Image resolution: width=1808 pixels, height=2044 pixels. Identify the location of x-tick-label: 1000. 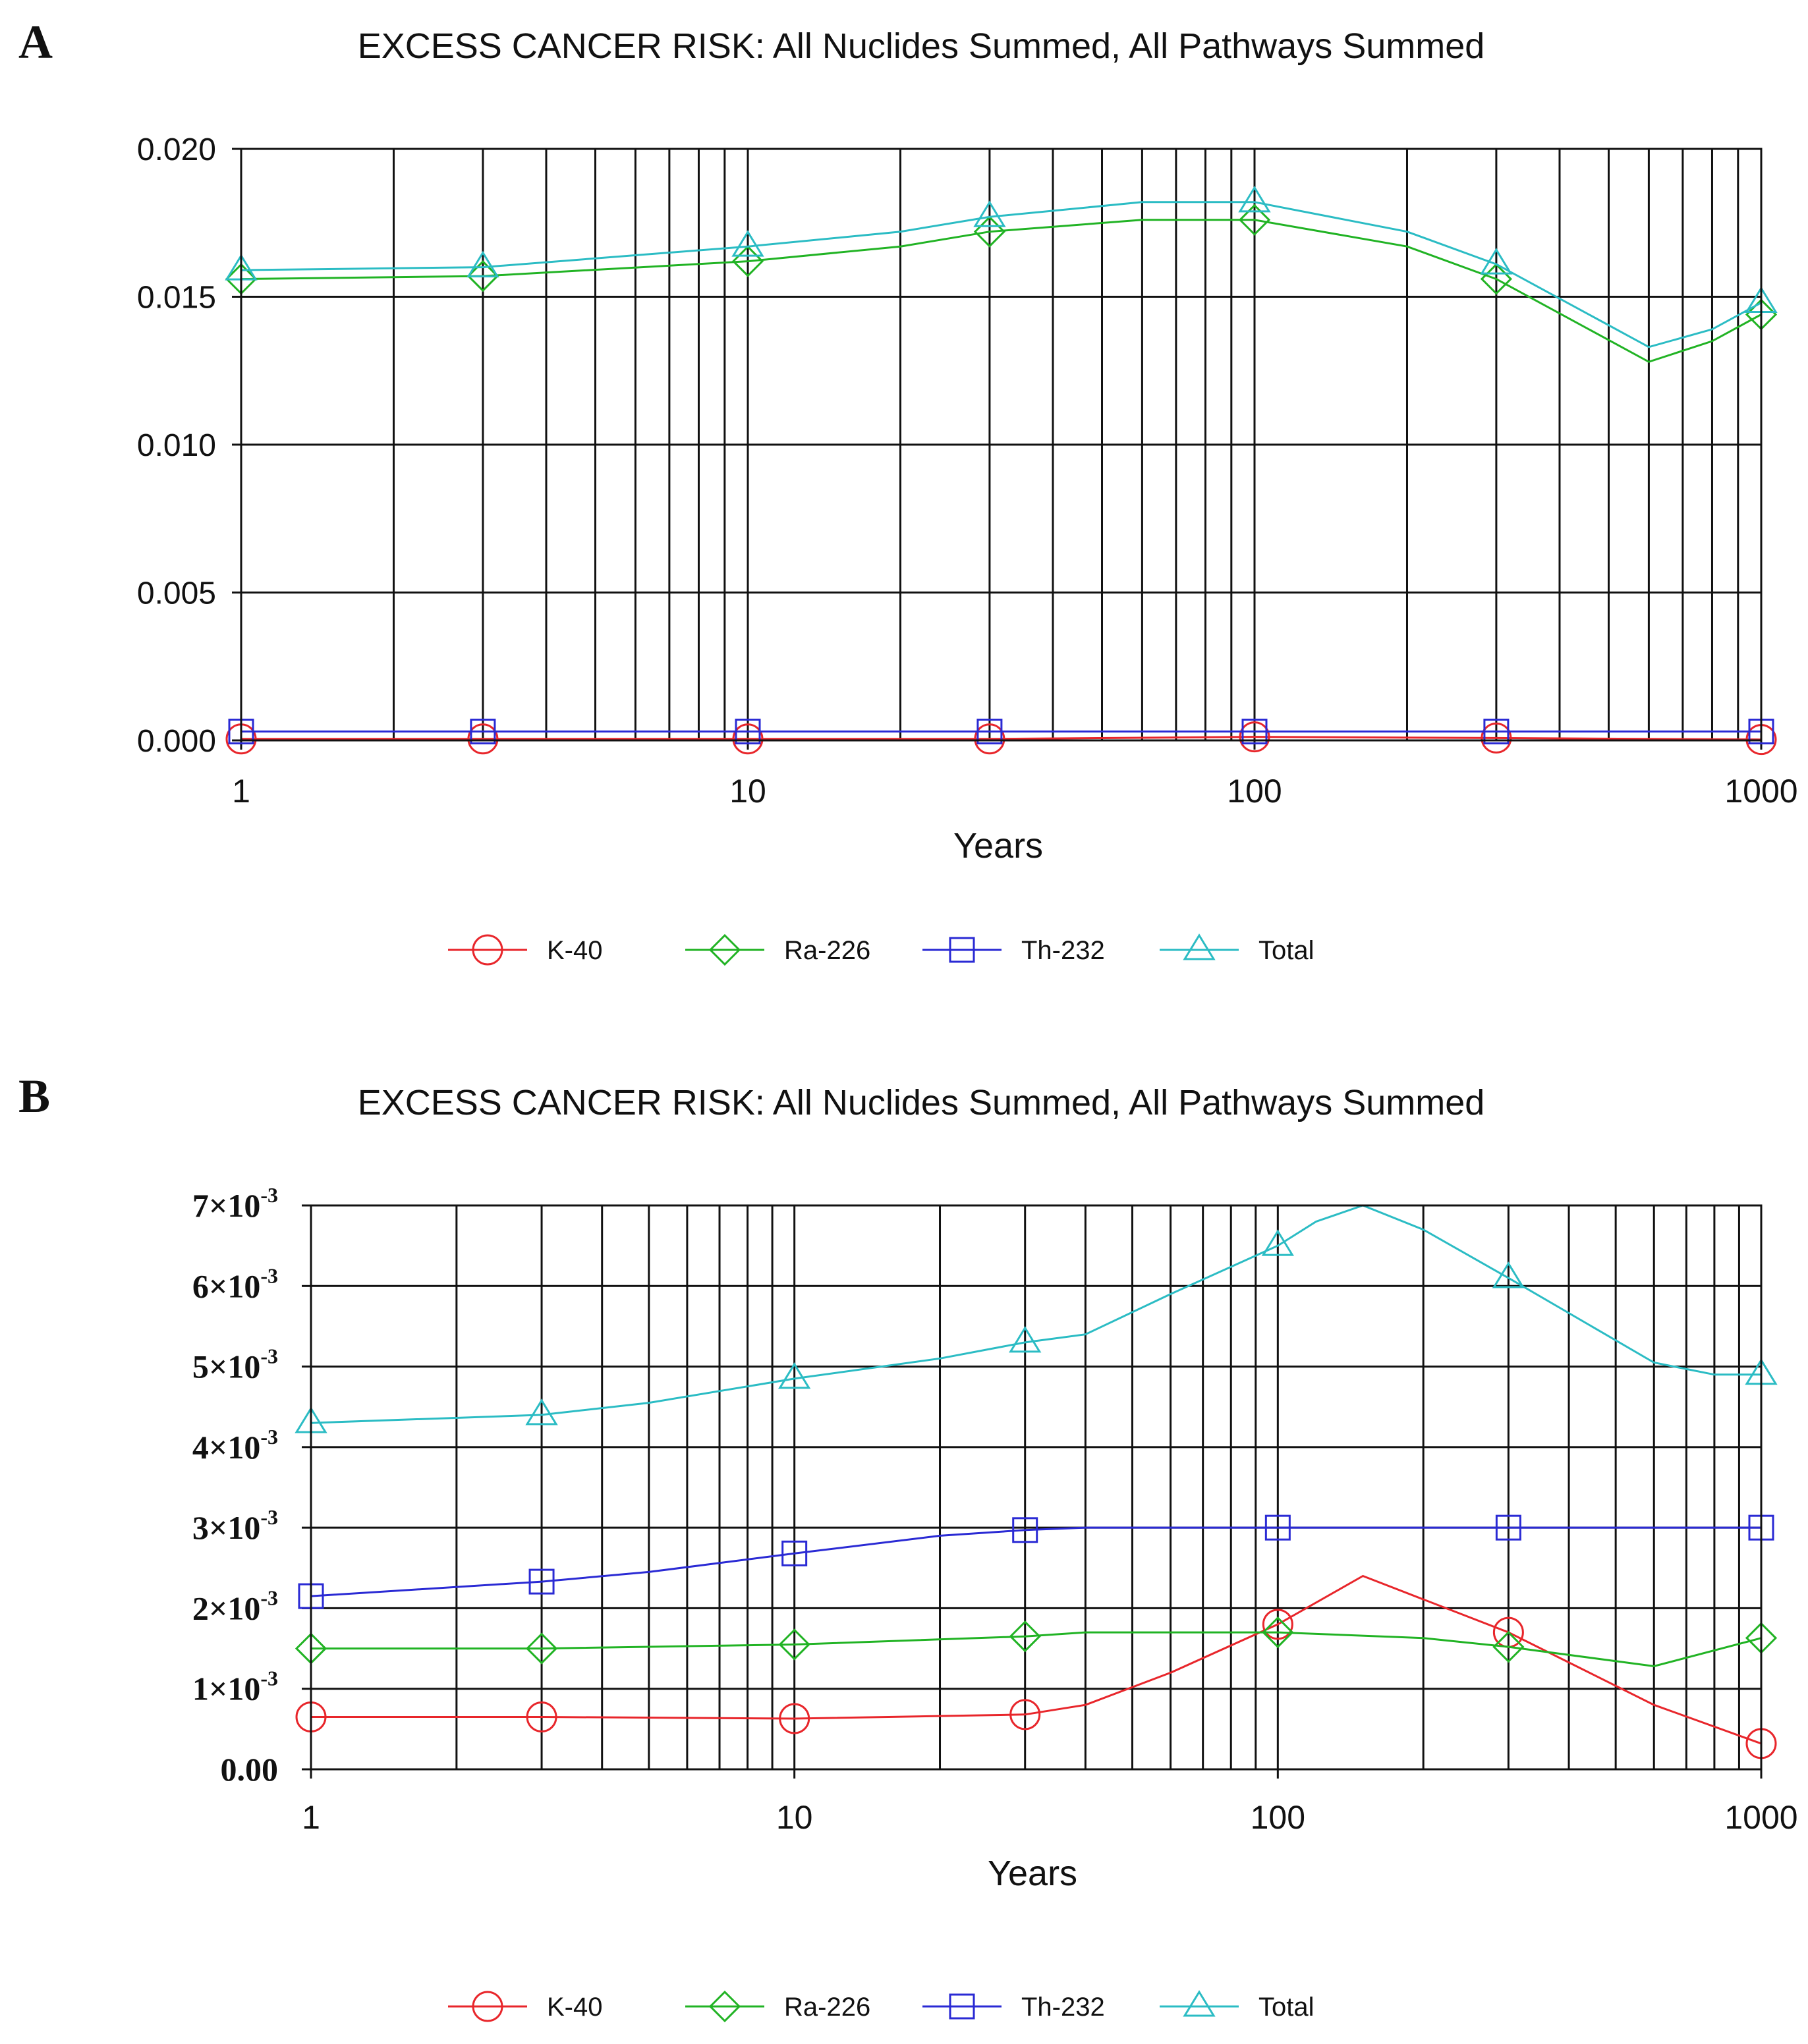
(1761, 1817).